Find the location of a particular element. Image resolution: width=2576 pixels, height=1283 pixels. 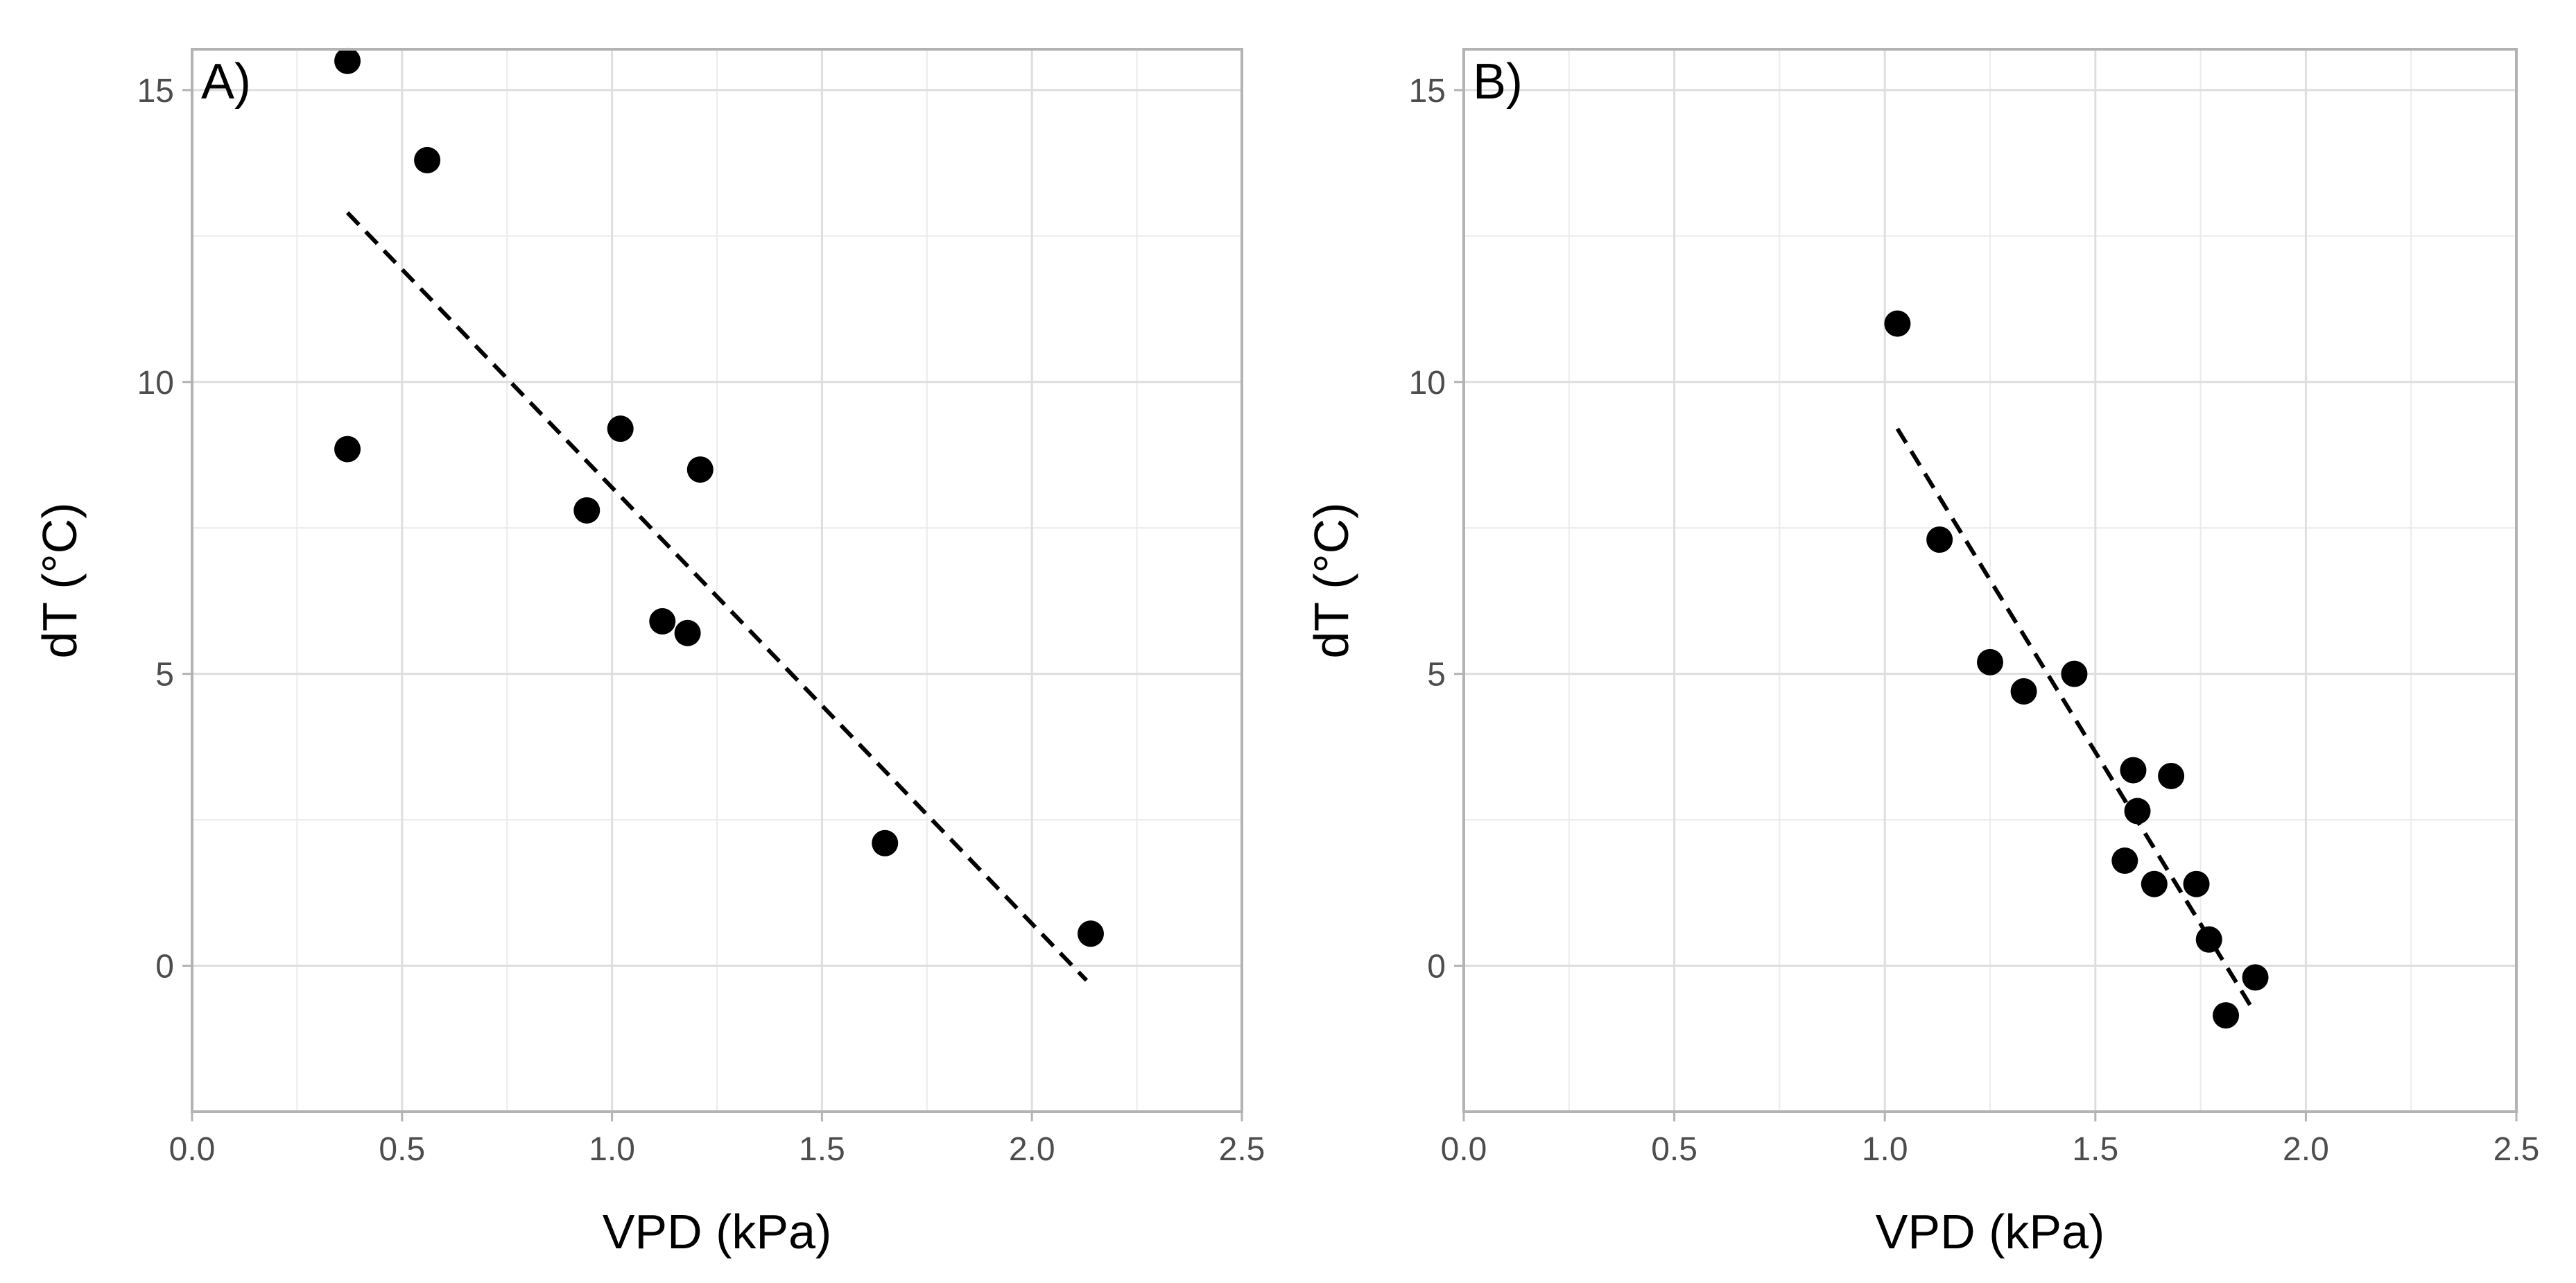

panel-a-y-tick-label: 15 is located at coordinates (155, 91).